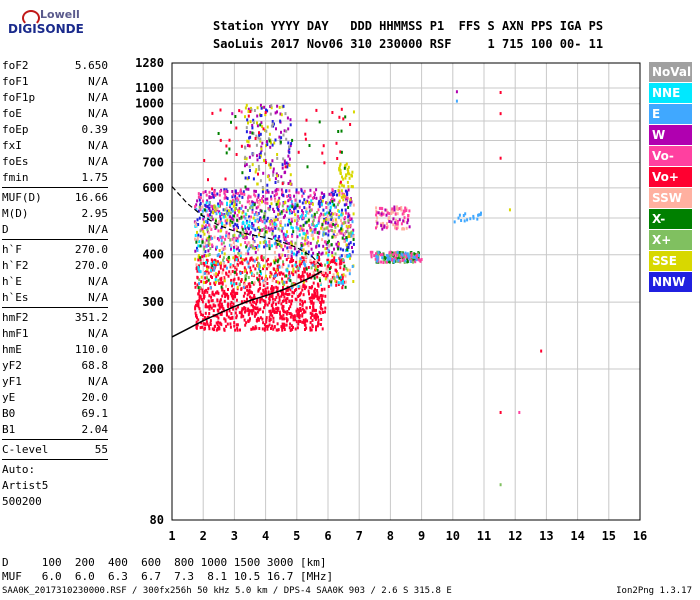 The image size is (700, 600). Describe the element at coordinates (149, 63) in the screenshot. I see `y-tick-label: 1280` at that location.